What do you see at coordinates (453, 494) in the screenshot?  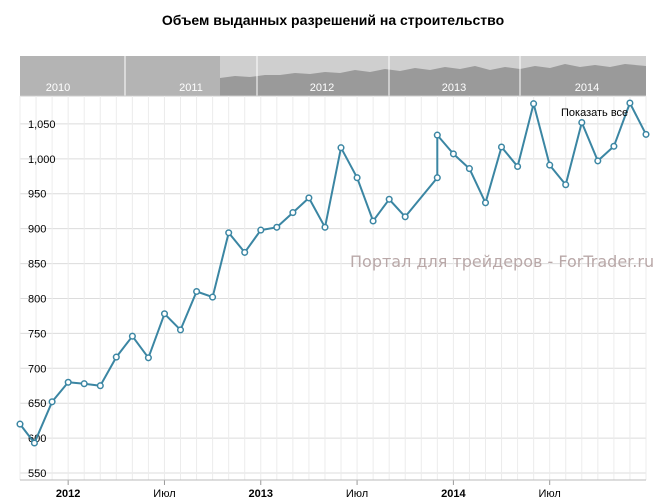 I see `x-tick-label: 2014` at bounding box center [453, 494].